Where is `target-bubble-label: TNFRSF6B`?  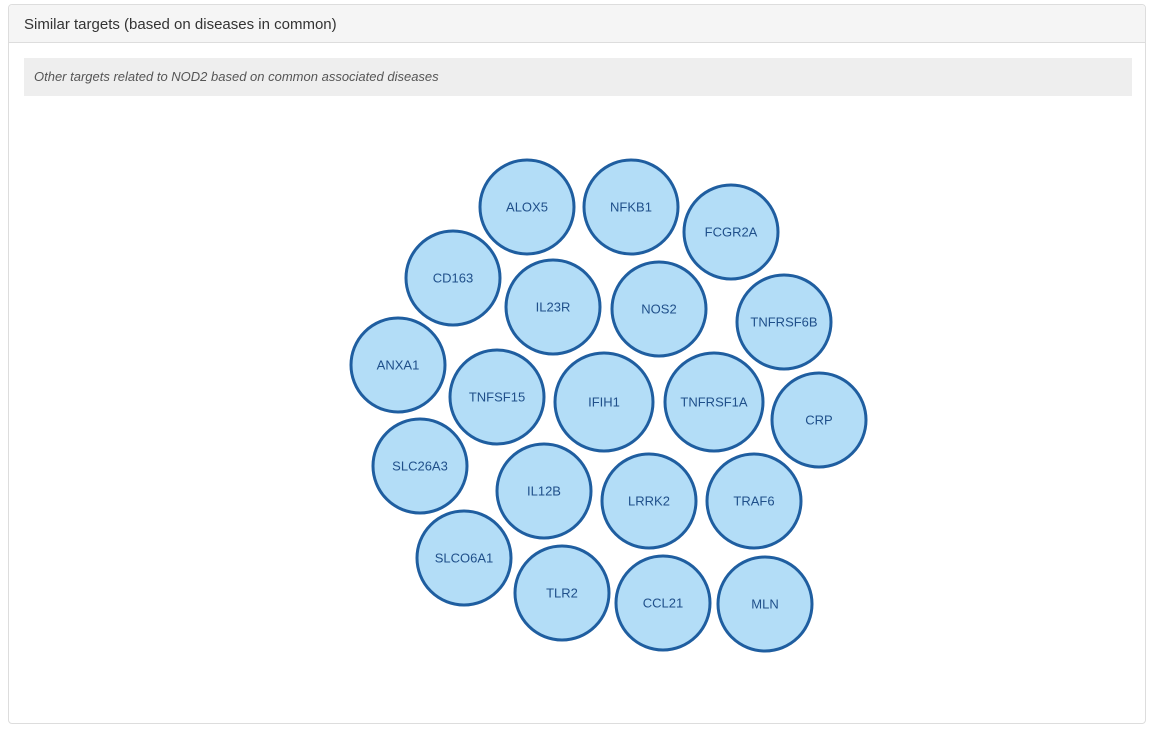 target-bubble-label: TNFRSF6B is located at coordinates (783, 322).